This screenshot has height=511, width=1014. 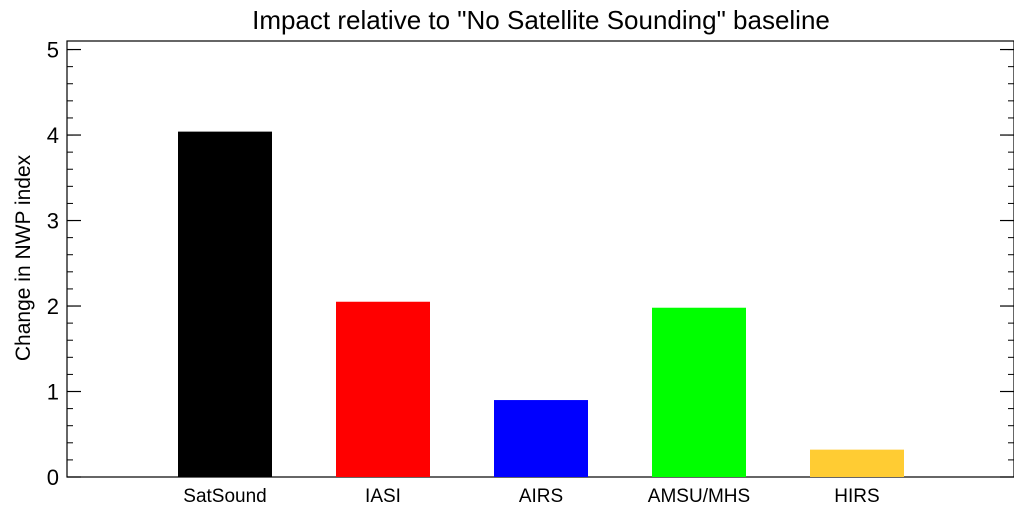 What do you see at coordinates (856, 496) in the screenshot?
I see `x-tick-label: HIRS` at bounding box center [856, 496].